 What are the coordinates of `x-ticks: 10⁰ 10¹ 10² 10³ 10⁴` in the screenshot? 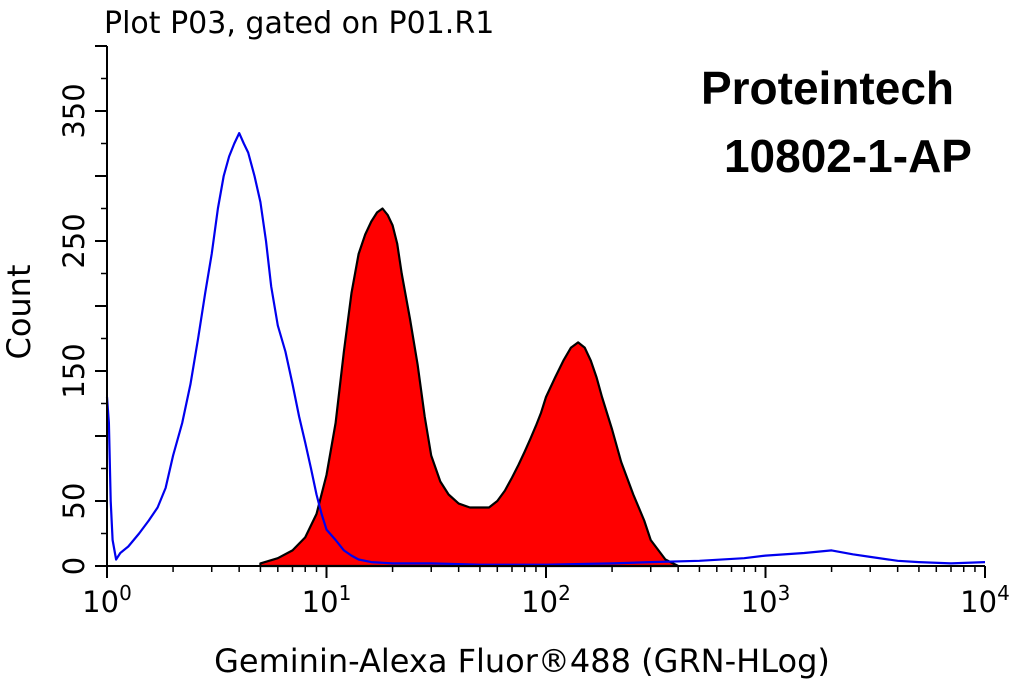 It's located at (546, 592).